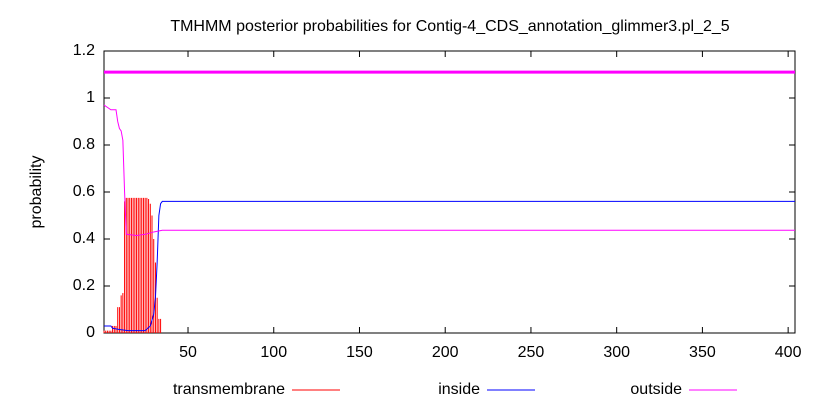  I want to click on x-tick-label: 400, so click(788, 352).